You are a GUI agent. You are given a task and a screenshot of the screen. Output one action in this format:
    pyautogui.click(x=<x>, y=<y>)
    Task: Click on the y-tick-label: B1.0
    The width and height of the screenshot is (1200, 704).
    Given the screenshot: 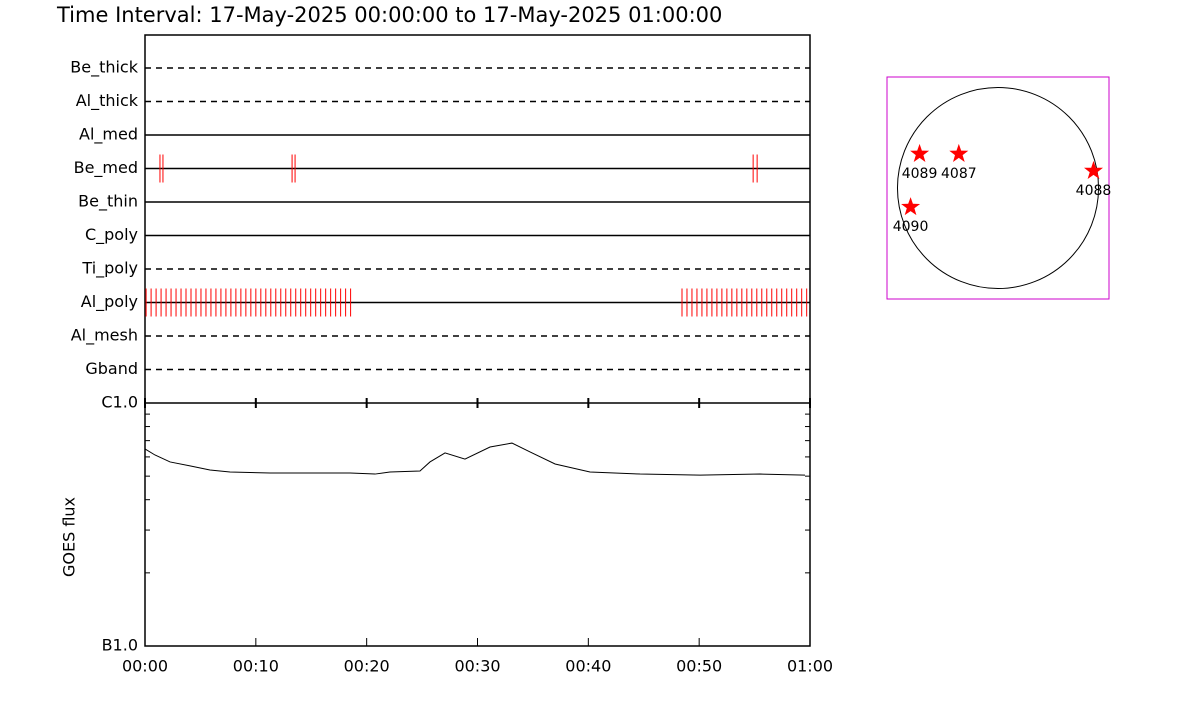 What is the action you would take?
    pyautogui.click(x=120, y=645)
    